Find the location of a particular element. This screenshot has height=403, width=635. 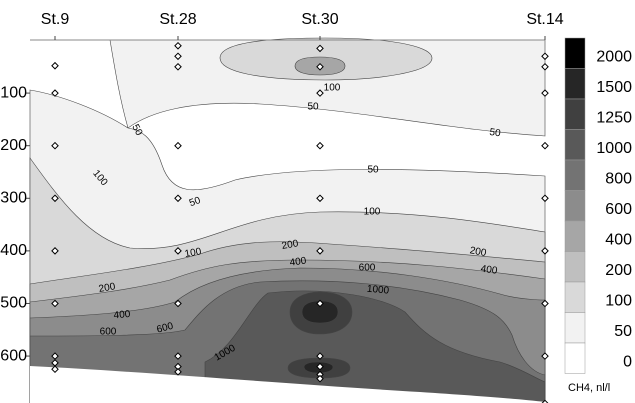

colorbar-label: 1000 is located at coordinates (614, 148).